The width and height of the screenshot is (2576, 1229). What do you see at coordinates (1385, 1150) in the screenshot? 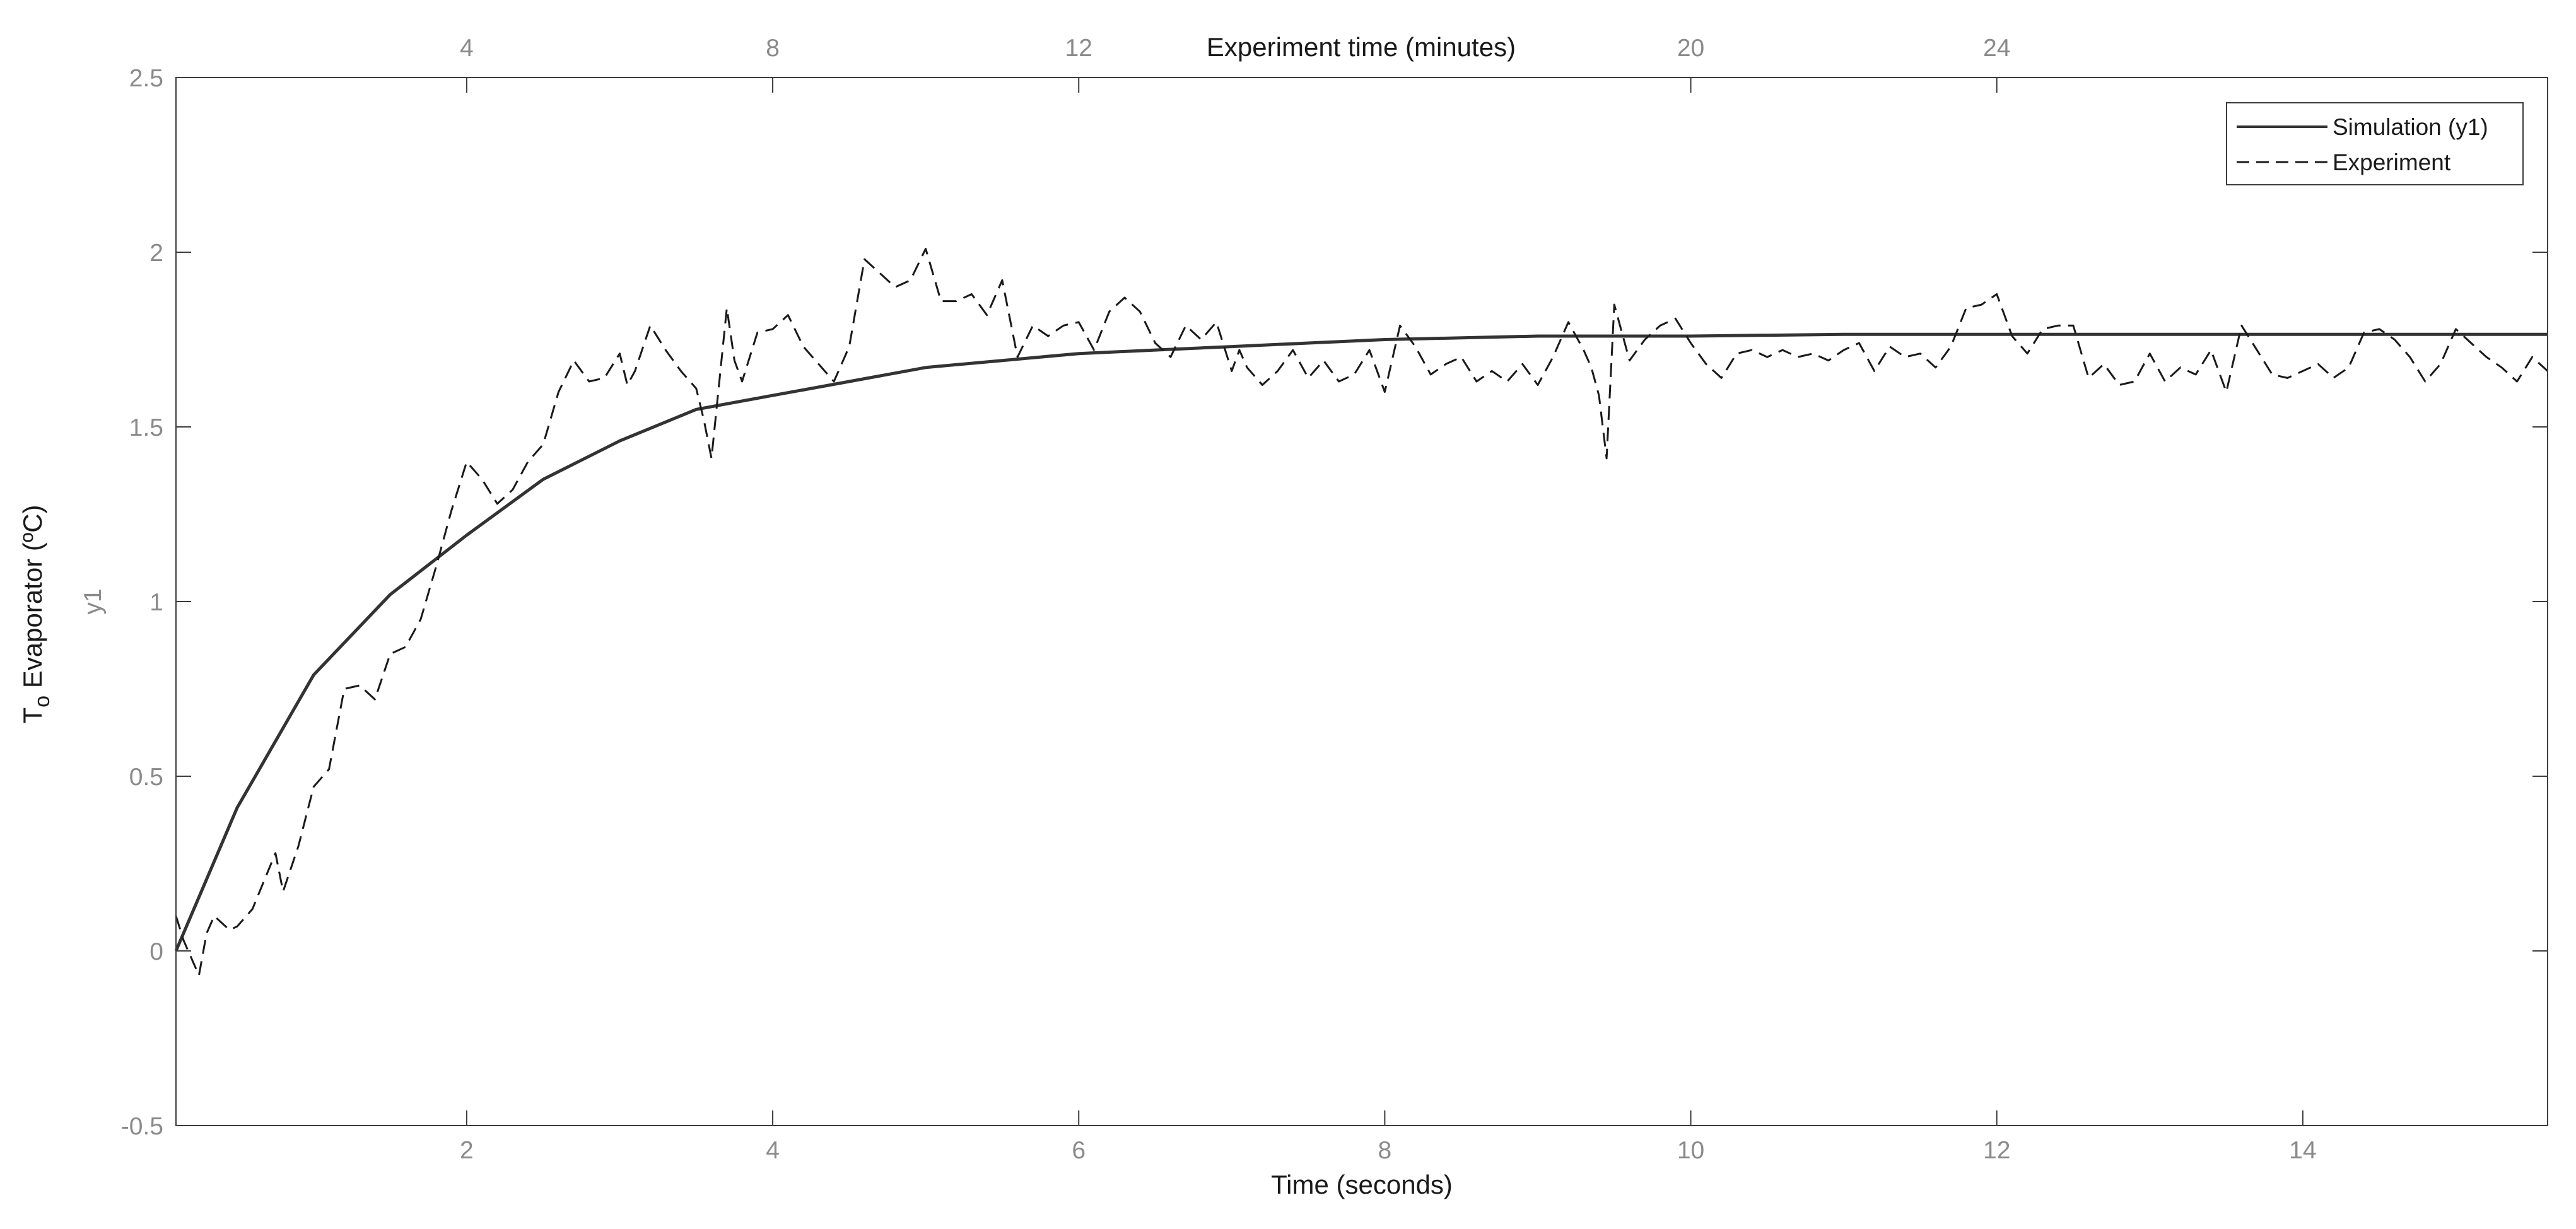
I see `x-tick-label: 8` at bounding box center [1385, 1150].